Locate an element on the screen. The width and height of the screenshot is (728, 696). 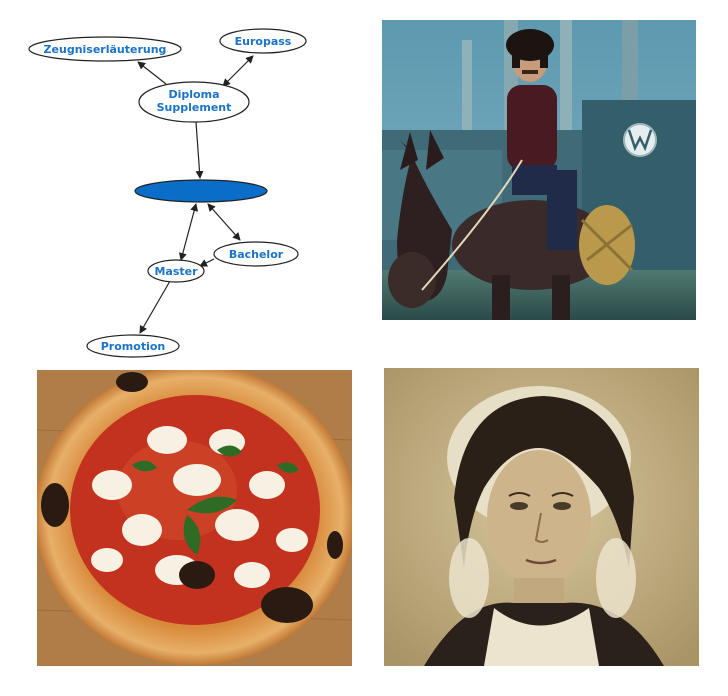
node-diploma-line2: Supplement is located at coordinates (194, 107).